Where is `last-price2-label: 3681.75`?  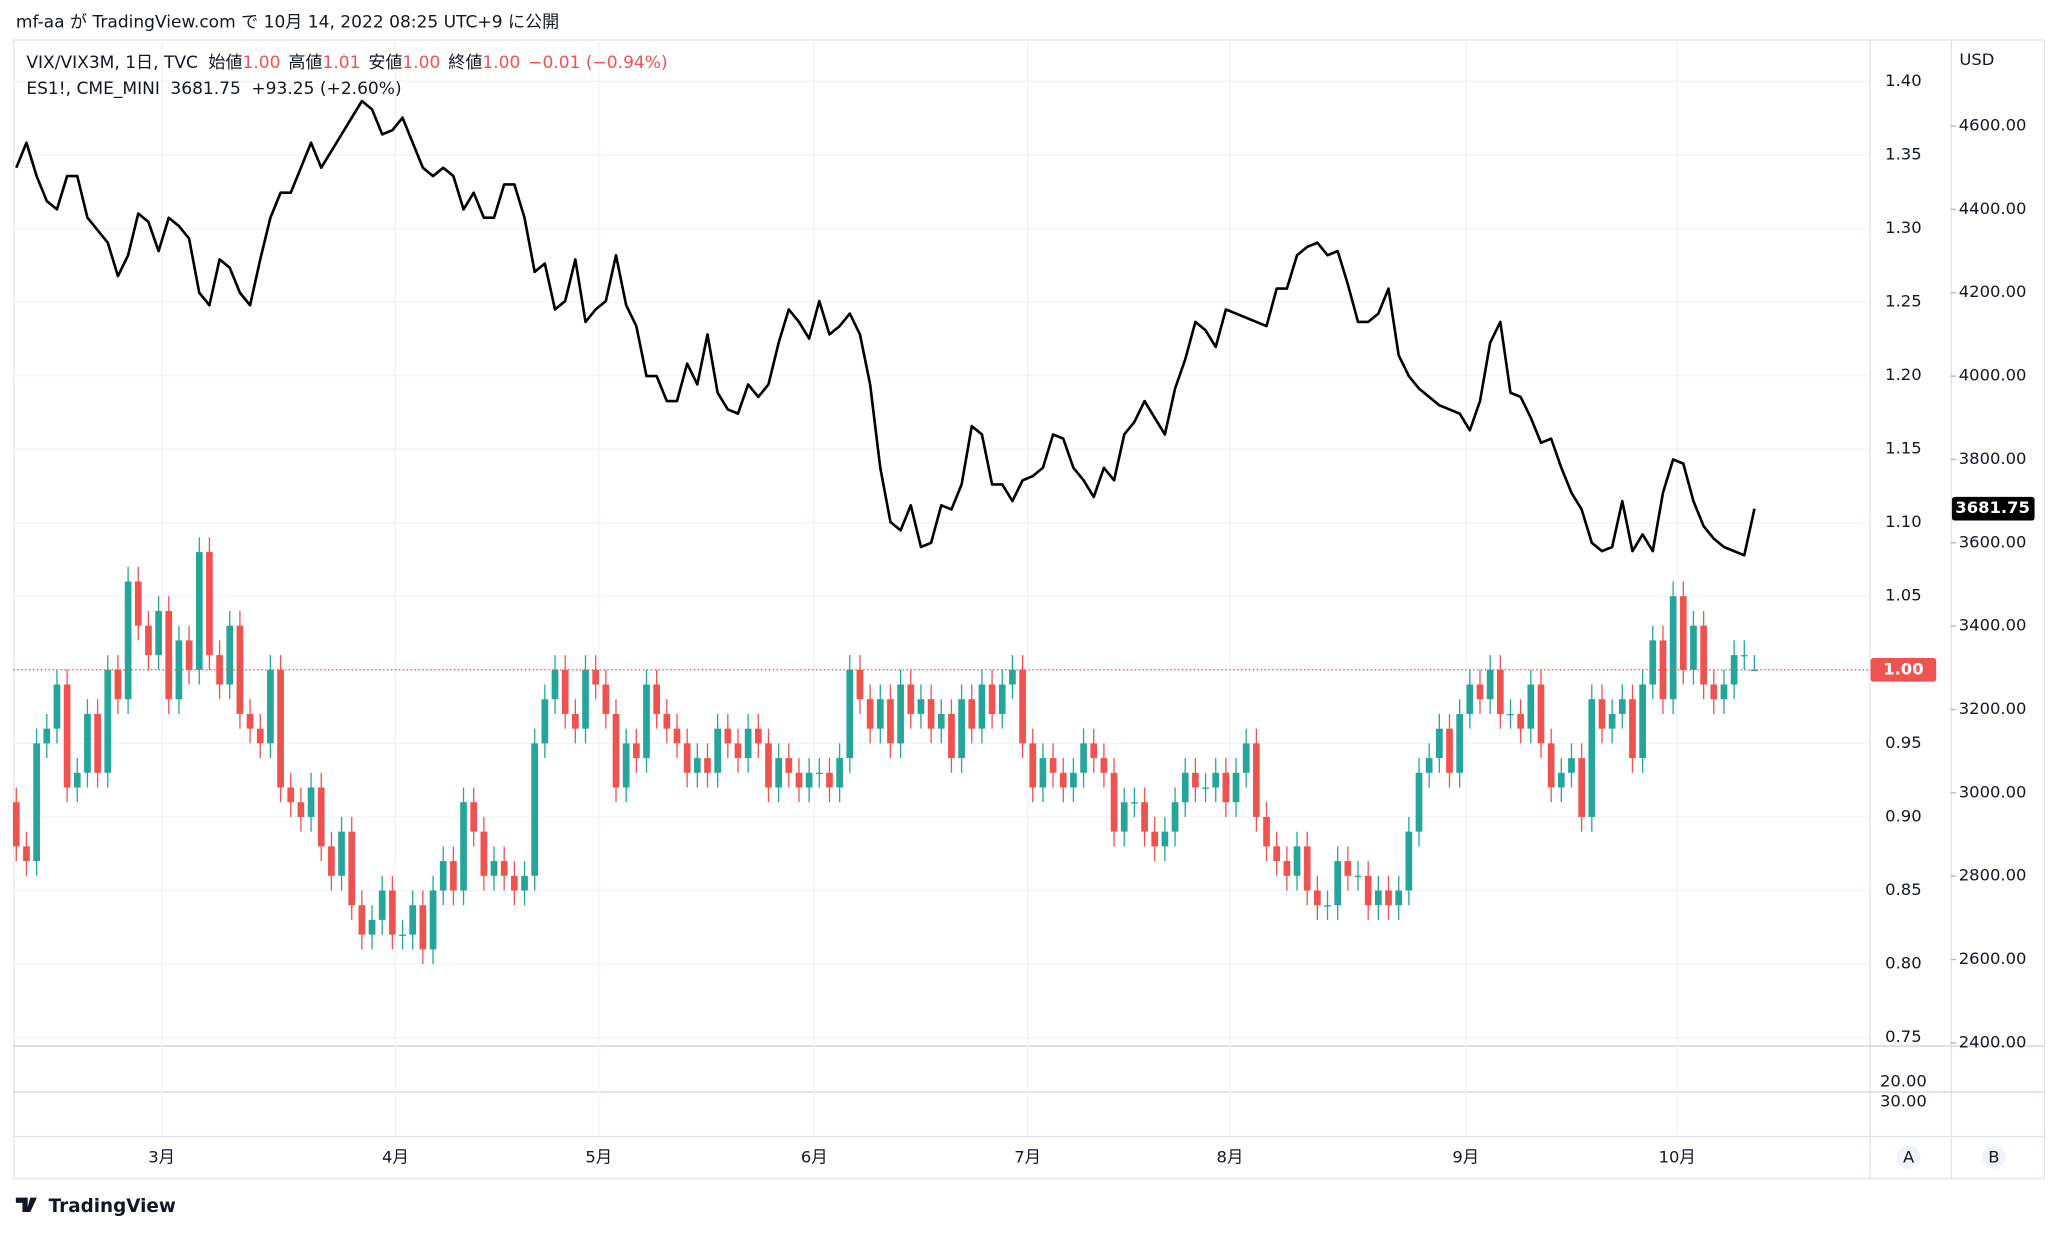 last-price2-label: 3681.75 is located at coordinates (1992, 507).